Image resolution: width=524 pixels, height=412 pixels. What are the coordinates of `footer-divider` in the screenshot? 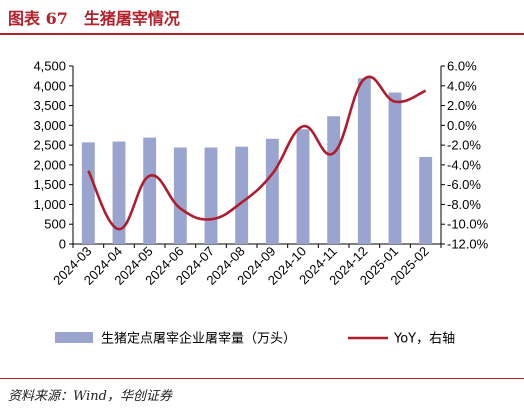 It's located at (262, 378).